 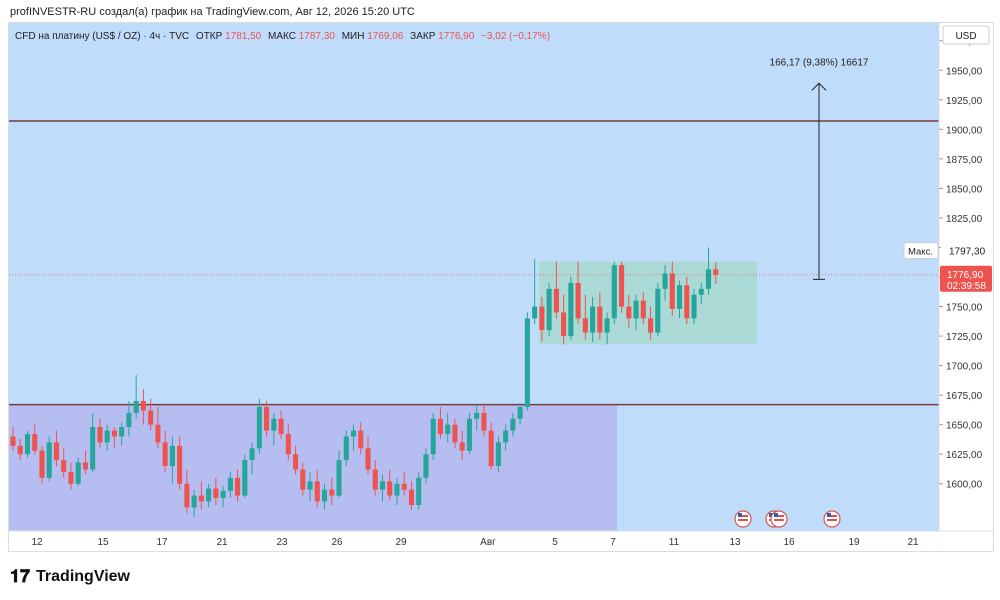 I want to click on legend-change: −3,02 (−0,17%), so click(x=515, y=36).